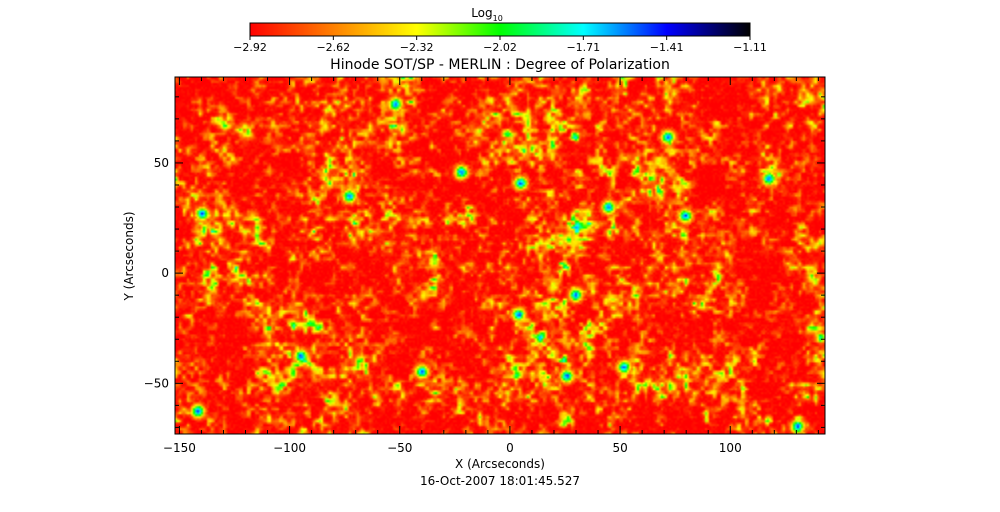  Describe the element at coordinates (250, 47) in the screenshot. I see `colorbar-tick-label: −2.92` at that location.